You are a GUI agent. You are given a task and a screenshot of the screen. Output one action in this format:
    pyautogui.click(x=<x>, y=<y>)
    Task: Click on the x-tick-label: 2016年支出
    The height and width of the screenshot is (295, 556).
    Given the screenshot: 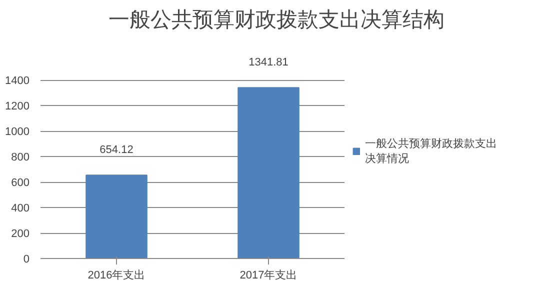 What is the action you would take?
    pyautogui.click(x=117, y=275)
    